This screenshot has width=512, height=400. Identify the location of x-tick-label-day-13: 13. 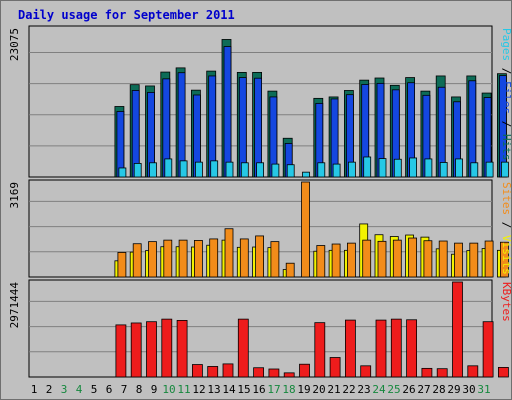
(213, 389).